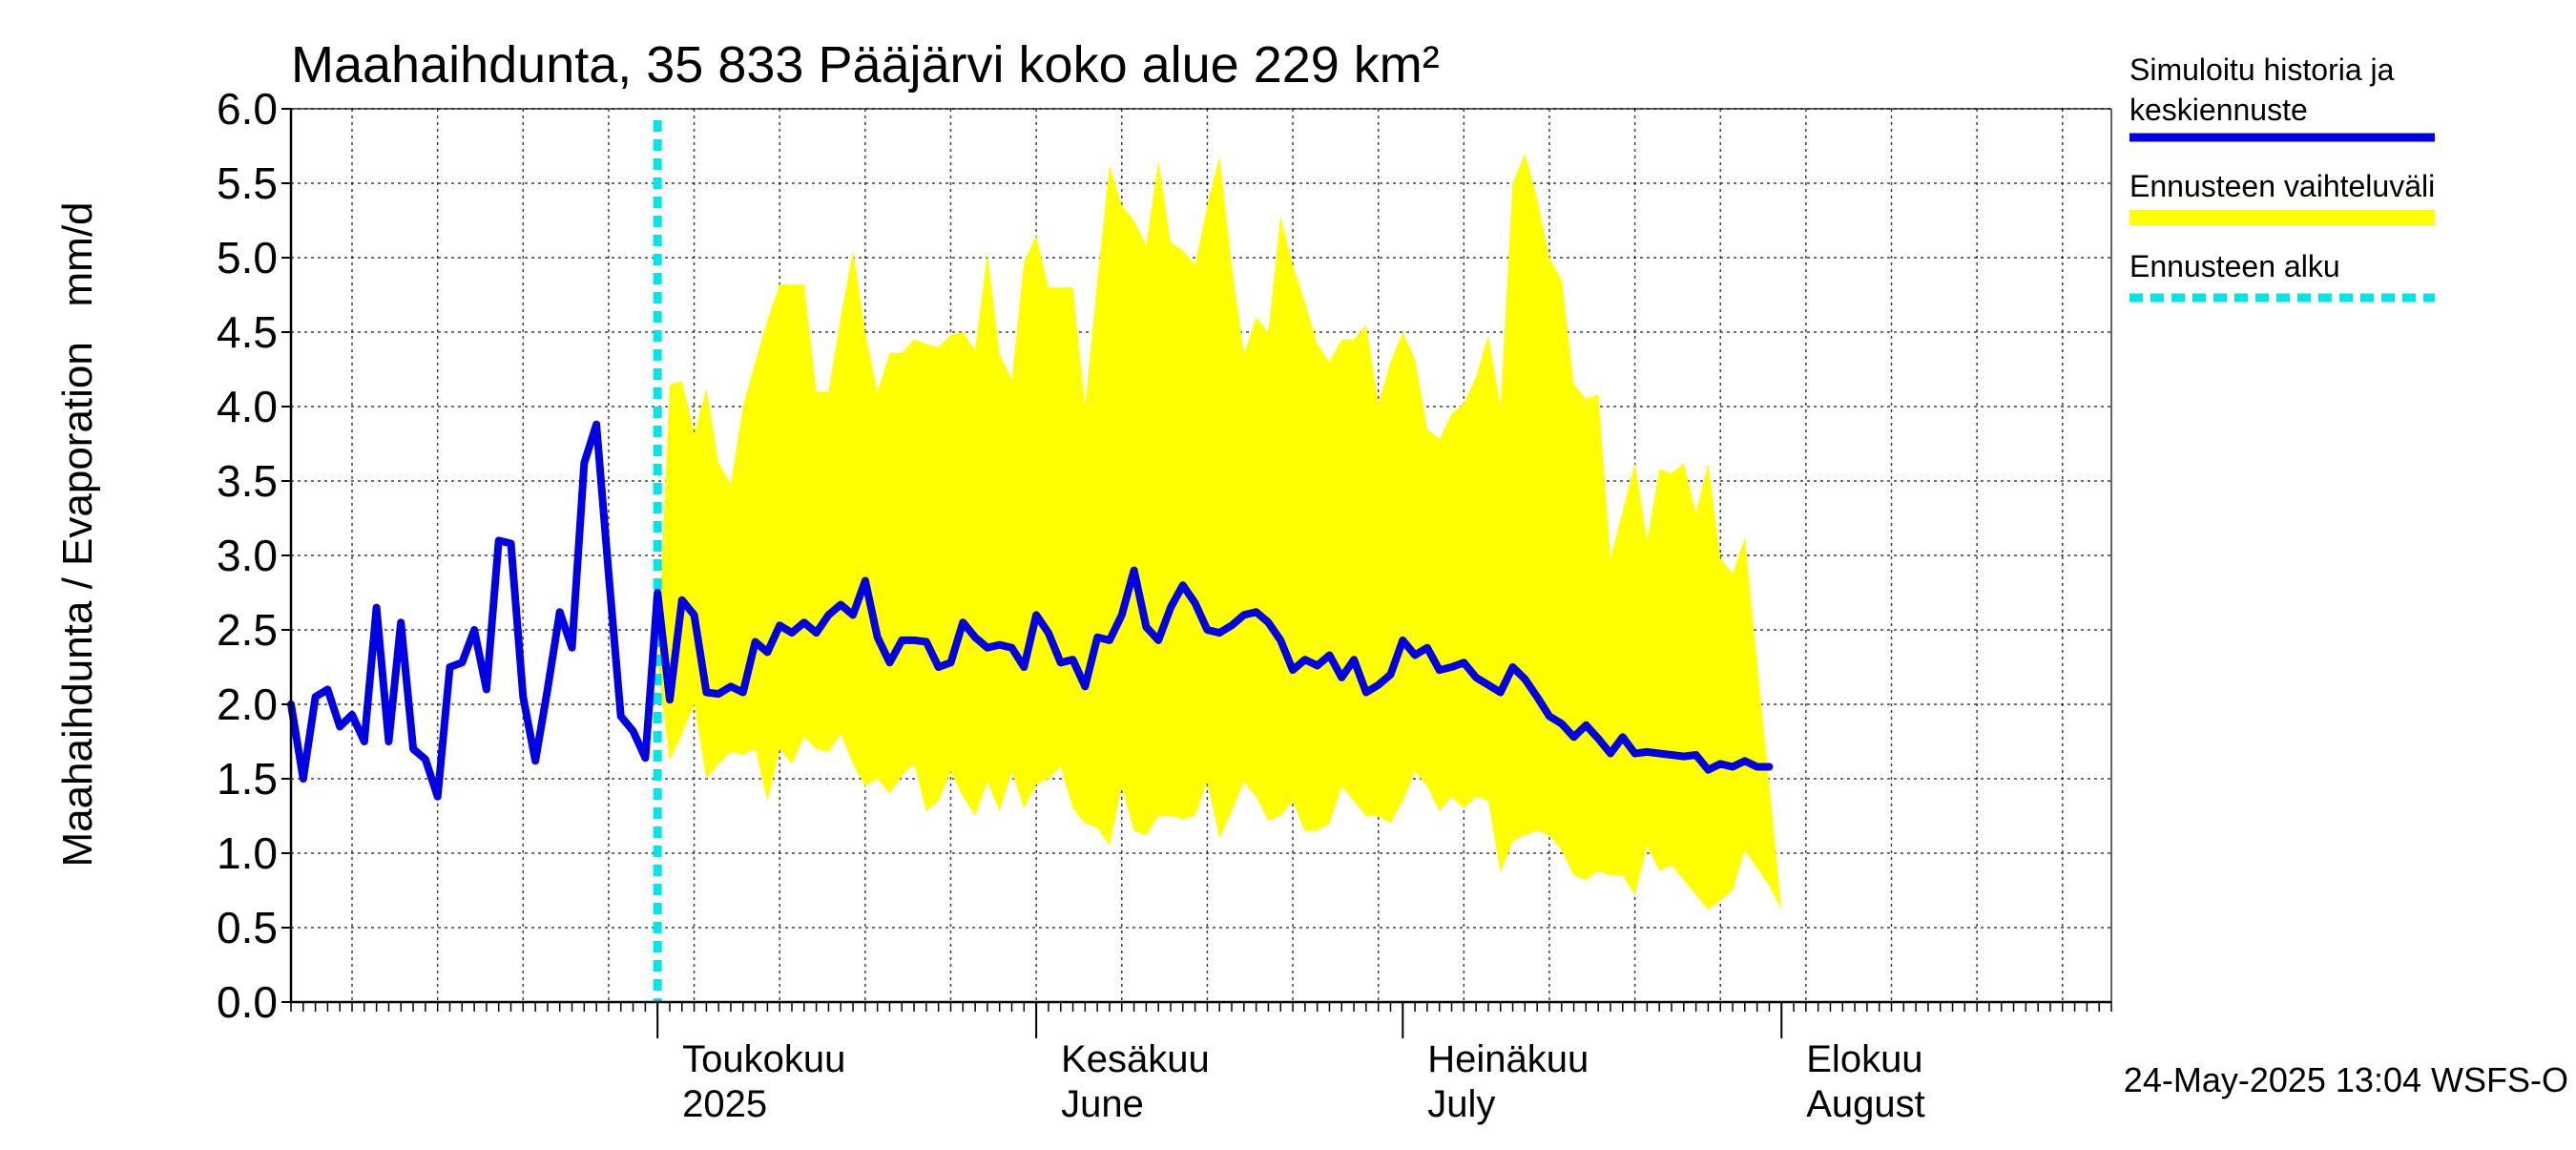 This screenshot has height=1150, width=2576. I want to click on y-tick-label: 5.5, so click(247, 183).